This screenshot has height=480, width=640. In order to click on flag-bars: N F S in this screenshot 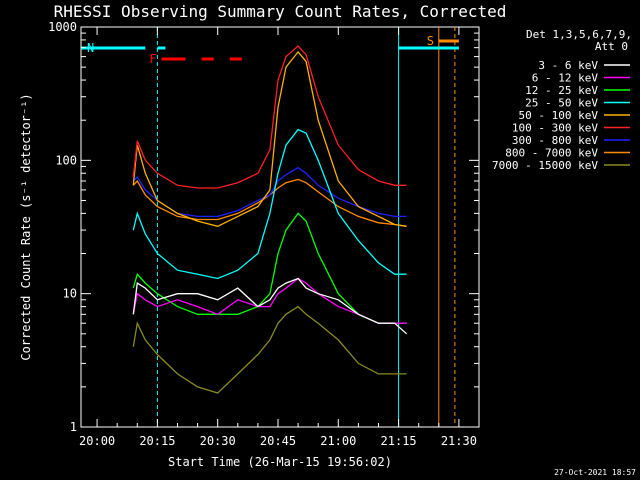, I will do `click(270, 50)`.